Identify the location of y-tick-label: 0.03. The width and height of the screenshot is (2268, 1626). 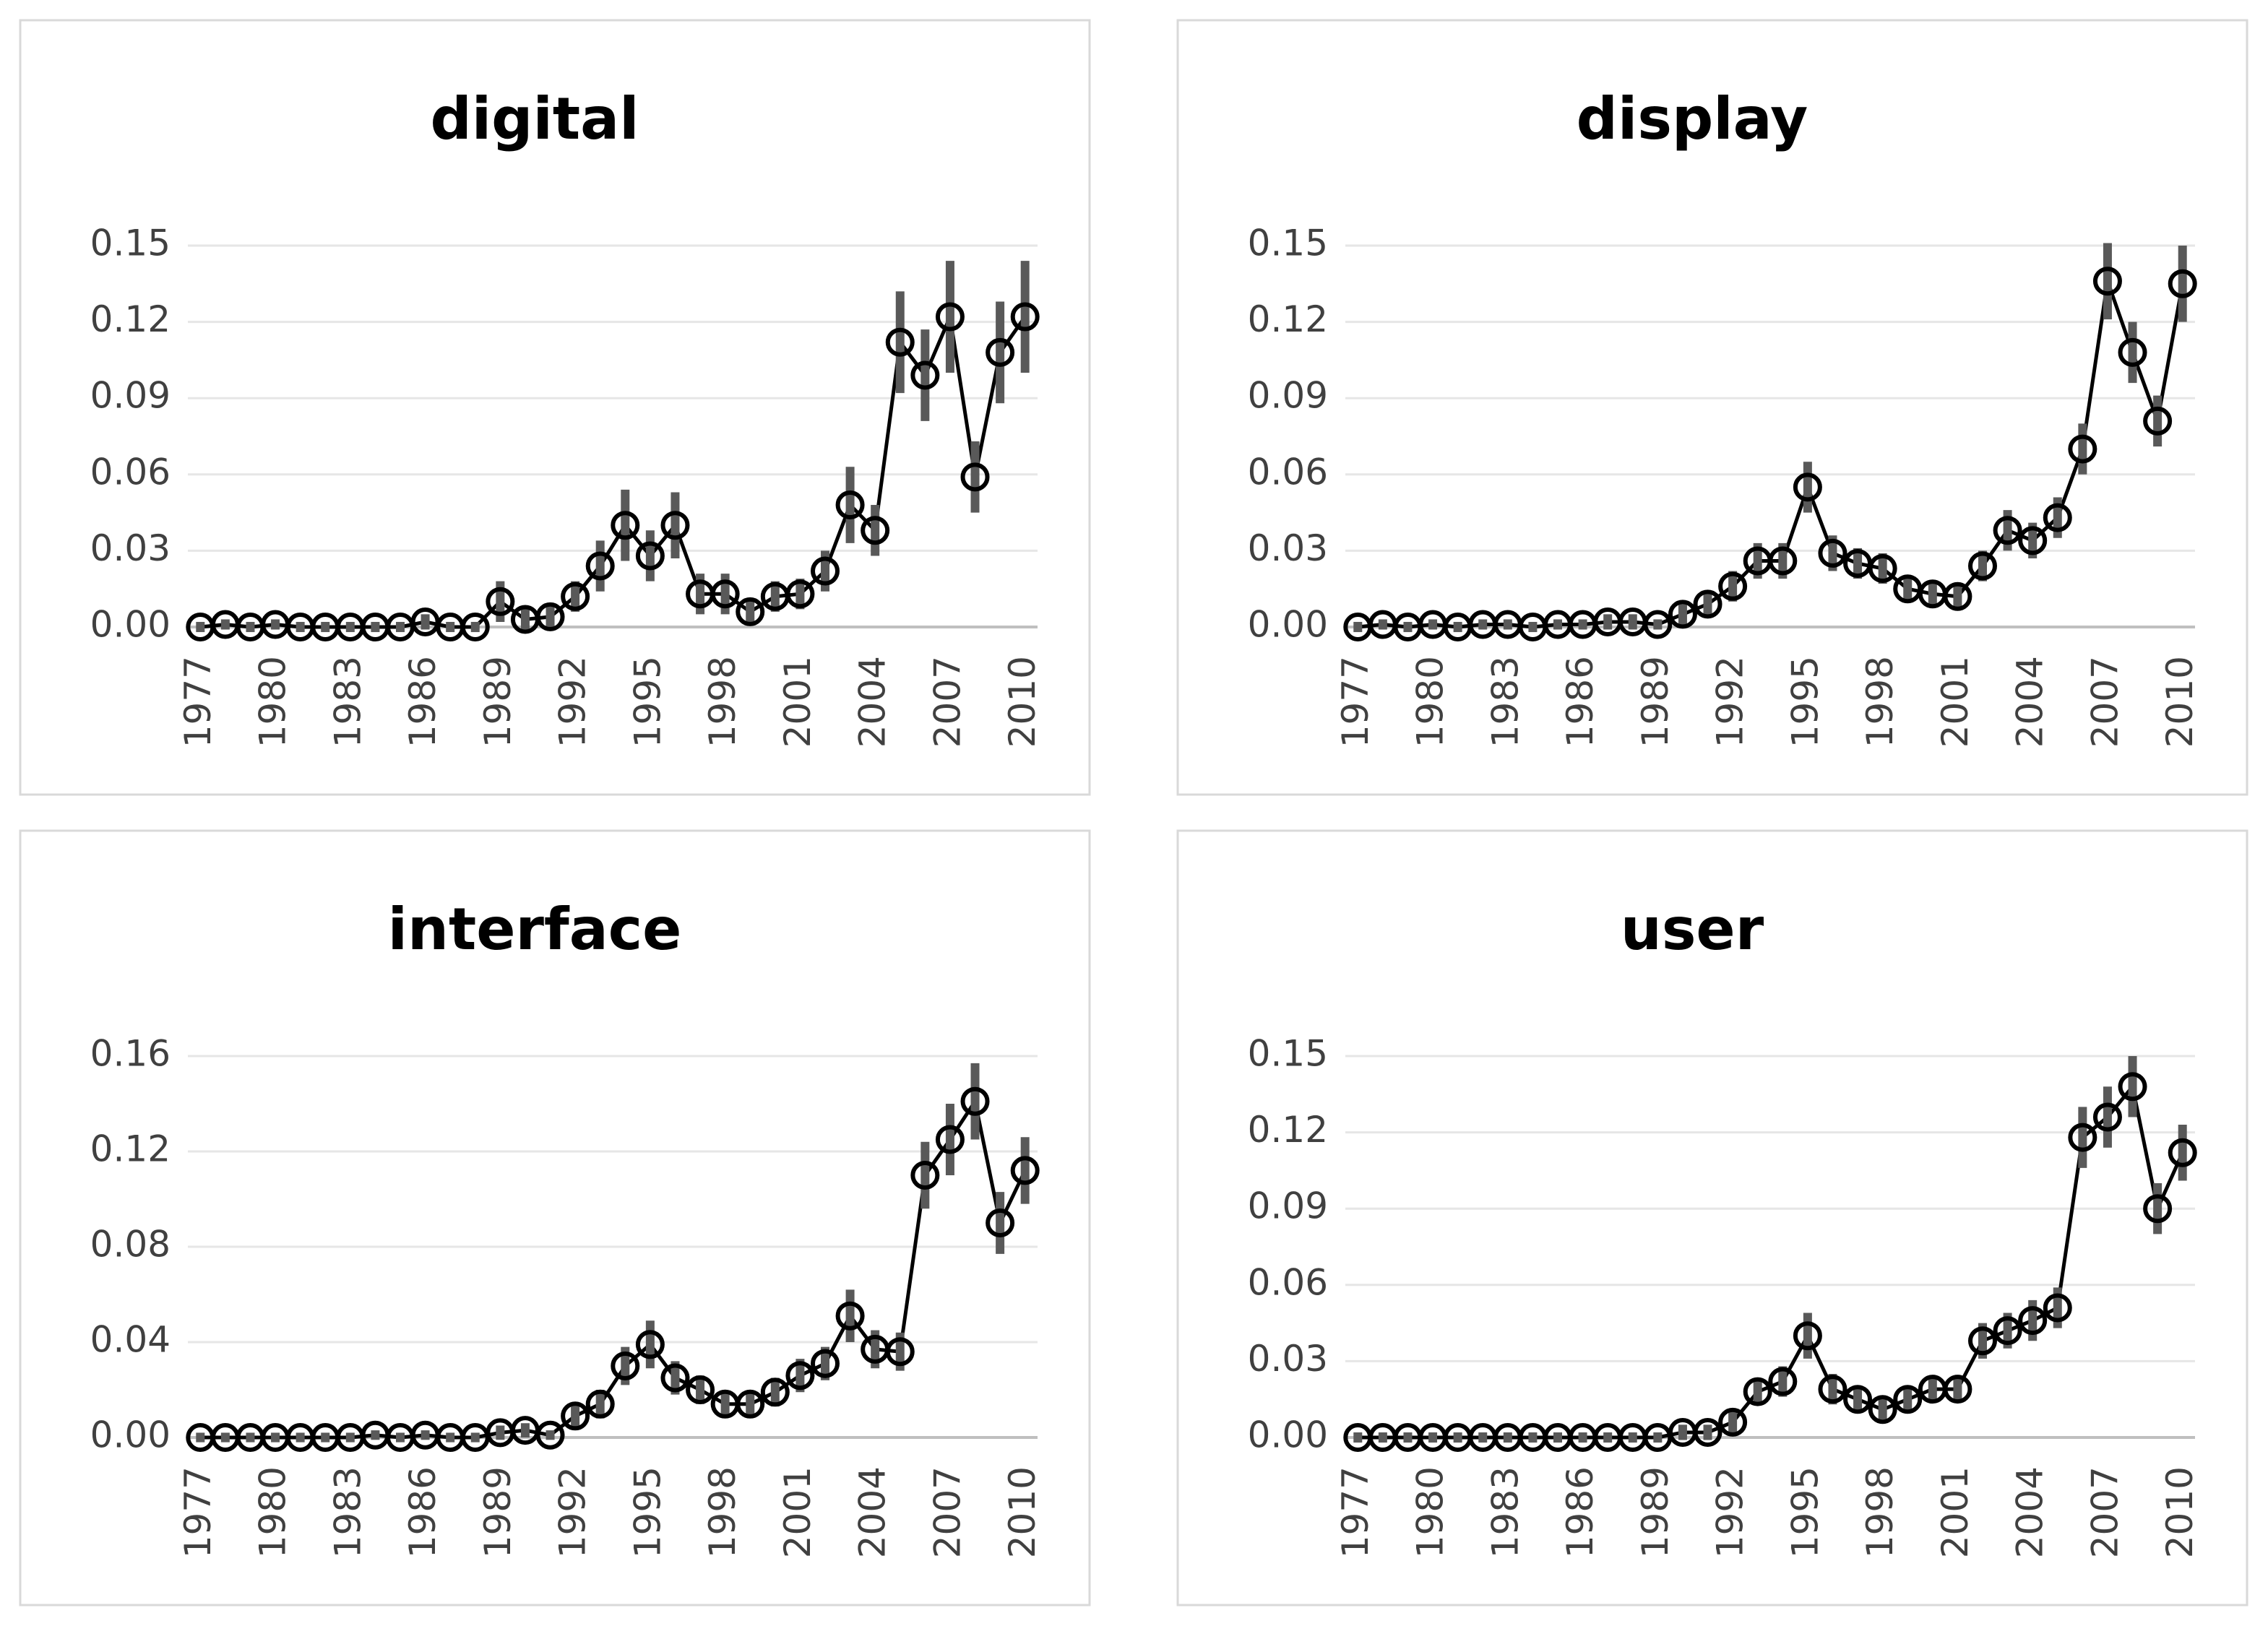
(1288, 1359).